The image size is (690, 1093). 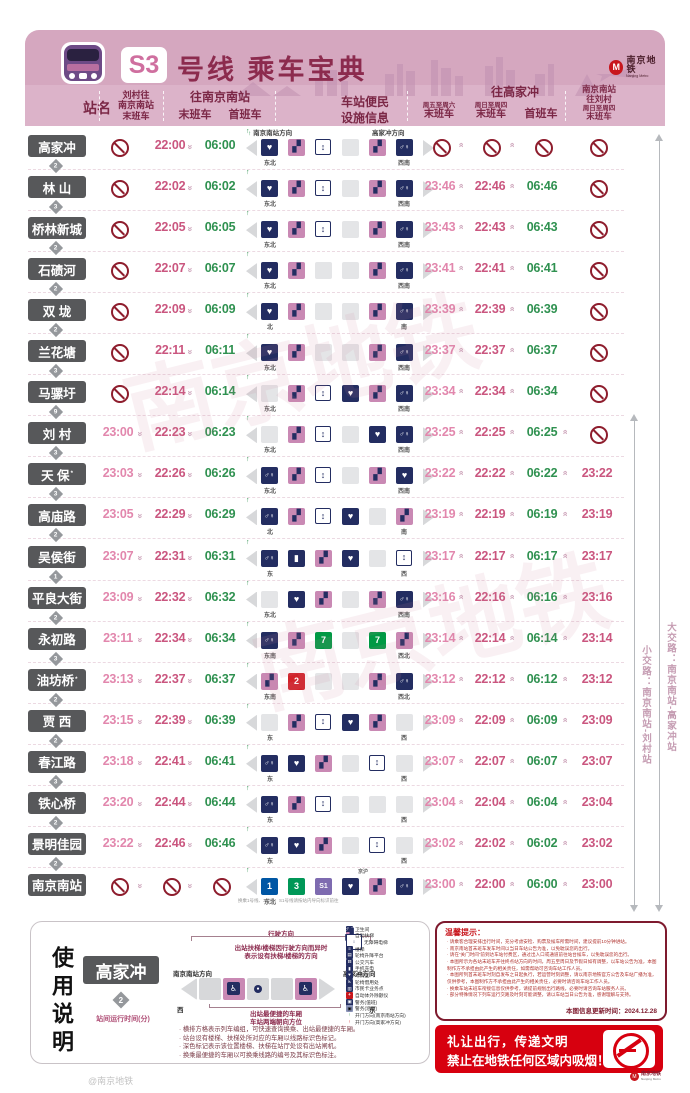 What do you see at coordinates (549, 1049) in the screenshot?
I see `no-smoking-banner: 礼让出行，传递文明 禁止在地铁任何区域内吸烟！` at bounding box center [549, 1049].